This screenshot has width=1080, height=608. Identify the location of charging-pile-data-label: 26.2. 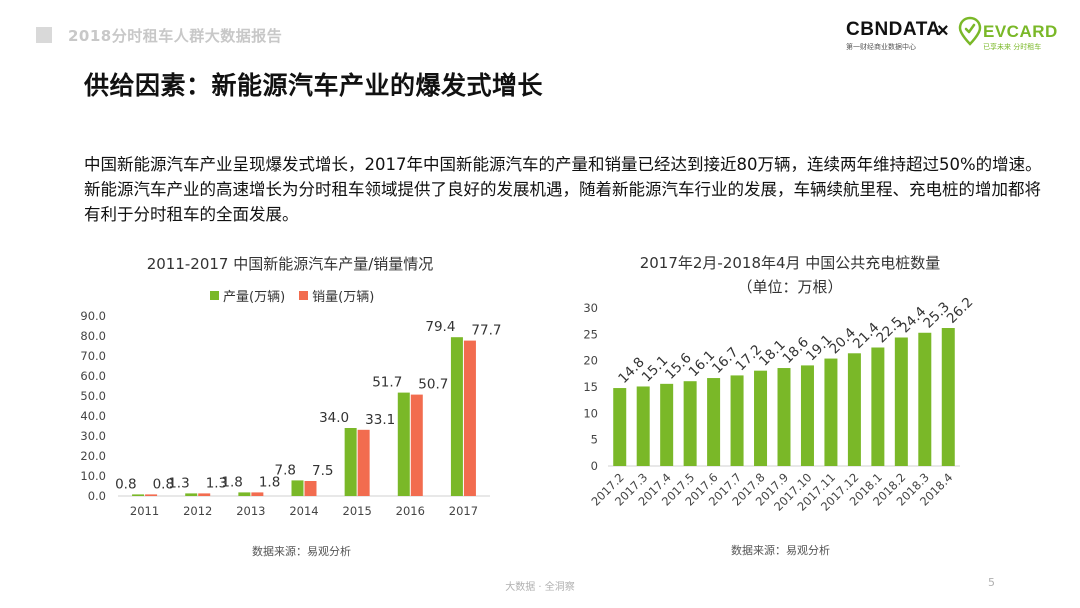
(960, 310).